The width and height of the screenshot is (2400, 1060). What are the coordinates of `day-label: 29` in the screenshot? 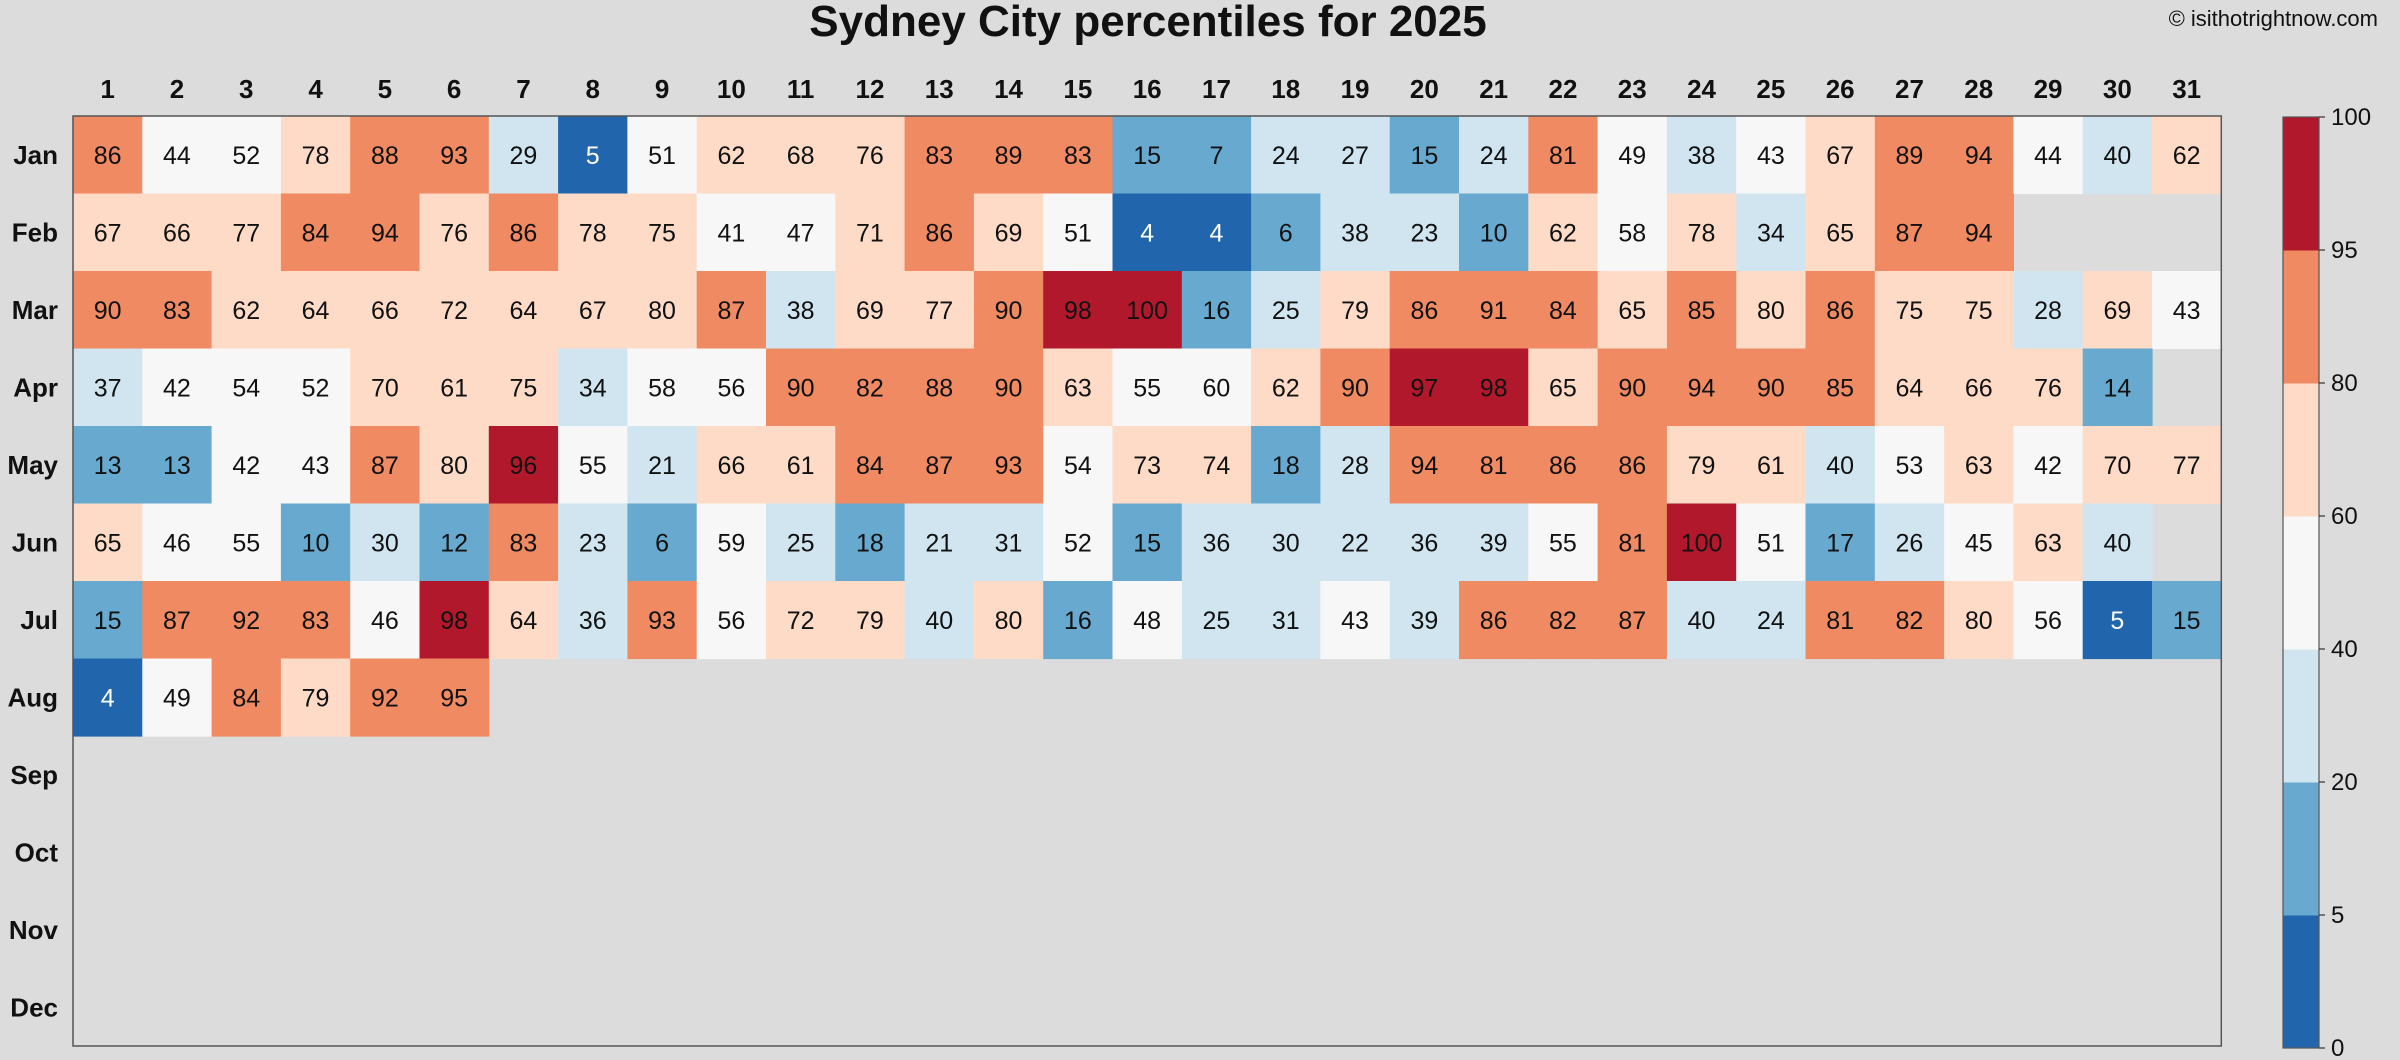 It's located at (2048, 89).